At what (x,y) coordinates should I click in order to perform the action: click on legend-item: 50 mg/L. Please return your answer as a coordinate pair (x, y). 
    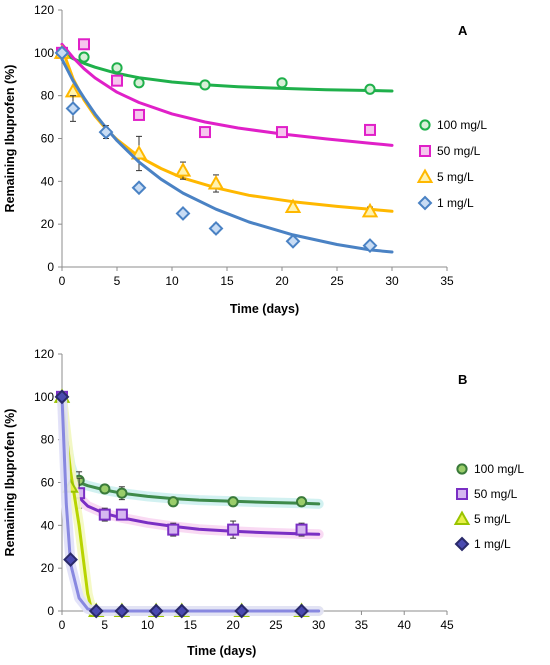
    Looking at the image, I should click on (450, 151).